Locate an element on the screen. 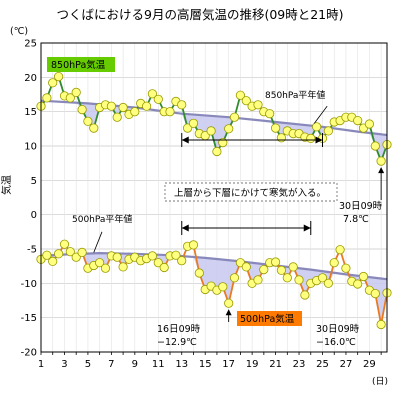 Image resolution: width=400 pixels, height=400 pixels. y-unit-label: (℃) is located at coordinates (19, 31).